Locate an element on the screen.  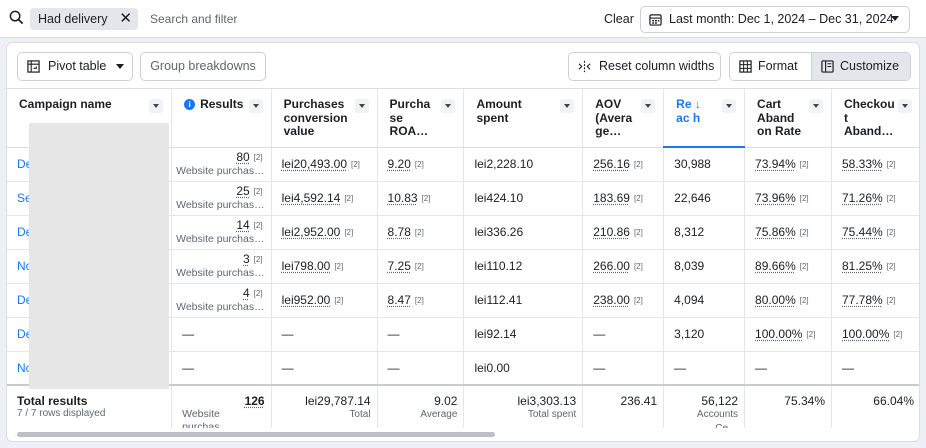
format-button: Format is located at coordinates (770, 66).